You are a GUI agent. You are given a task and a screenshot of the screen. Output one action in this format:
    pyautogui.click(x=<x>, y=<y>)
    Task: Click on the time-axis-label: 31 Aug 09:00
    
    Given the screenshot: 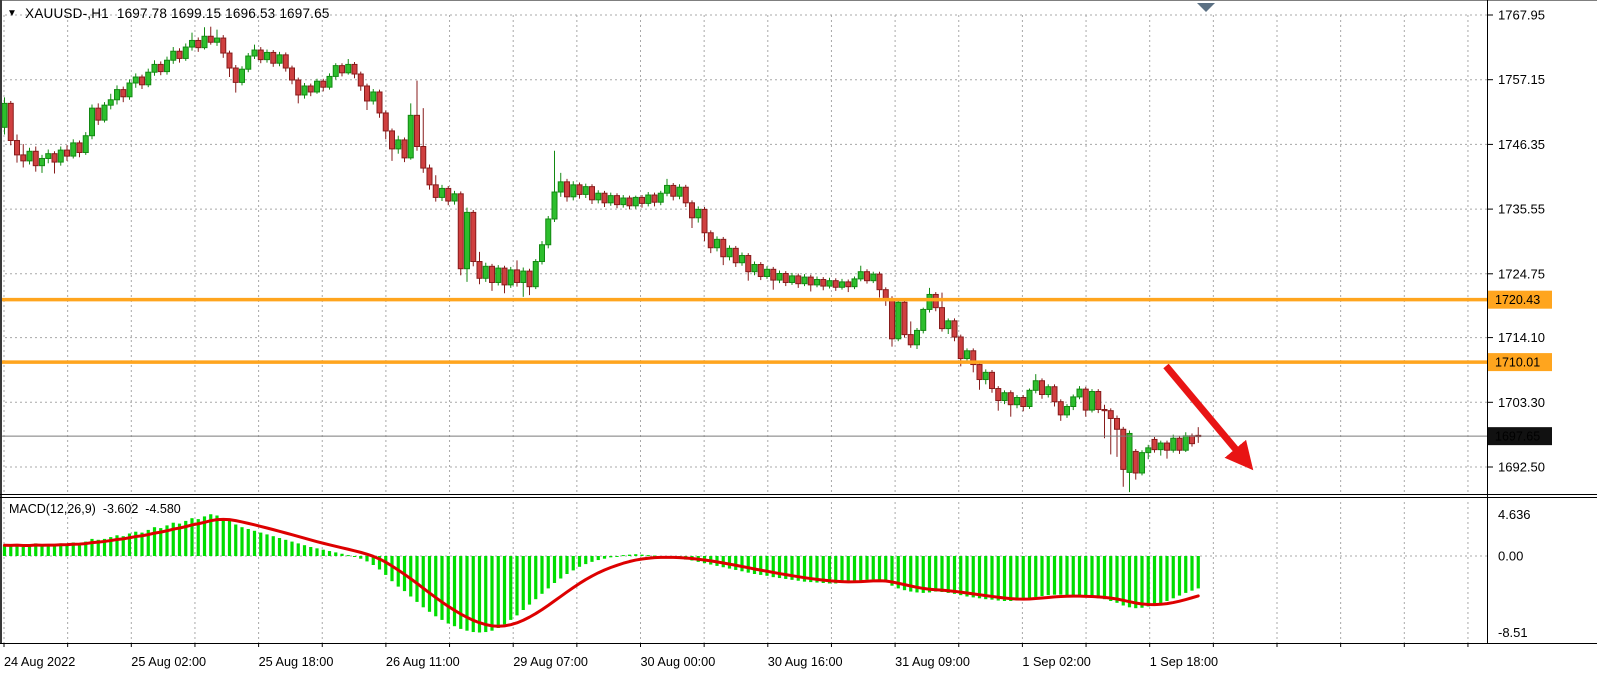 What is the action you would take?
    pyautogui.click(x=932, y=662)
    